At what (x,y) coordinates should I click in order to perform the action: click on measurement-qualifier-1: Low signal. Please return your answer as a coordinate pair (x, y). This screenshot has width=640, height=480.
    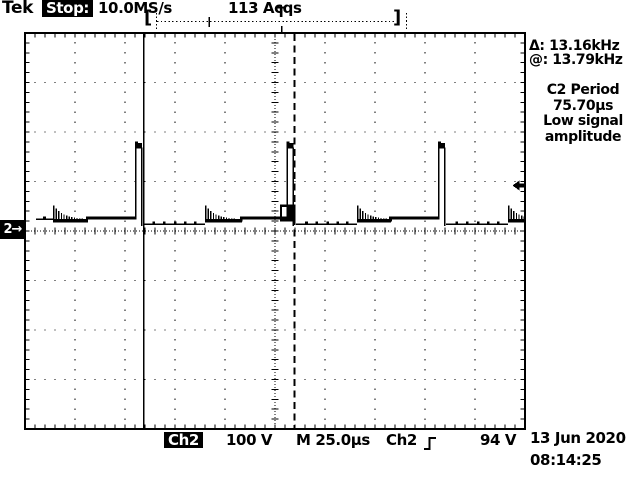
    Looking at the image, I should click on (583, 121).